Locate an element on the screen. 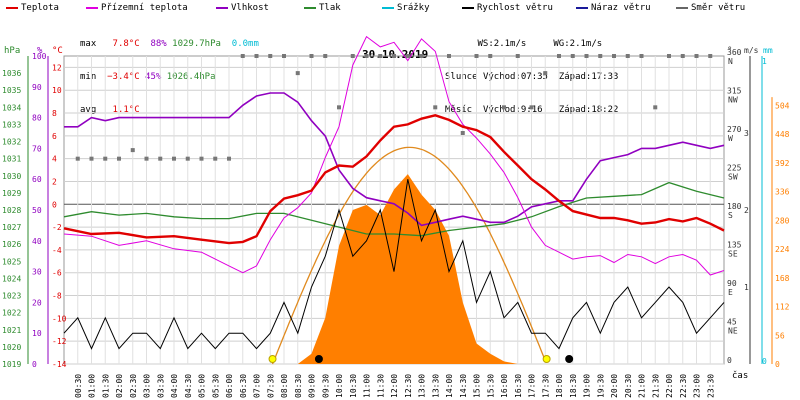  tick-label-time: 20:00 is located at coordinates (614, 386).